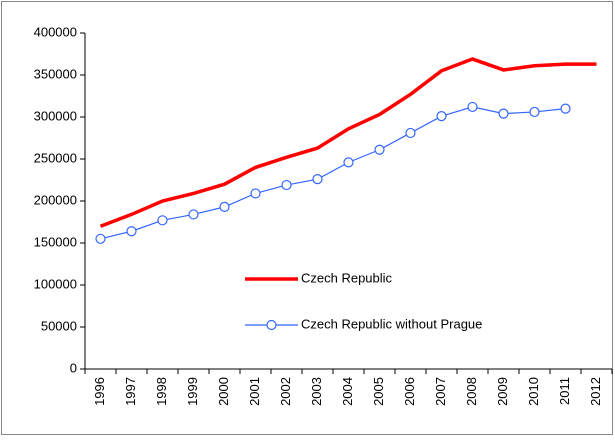 The width and height of the screenshot is (615, 442). Describe the element at coordinates (55, 241) in the screenshot. I see `y-tick-label: 150000` at that location.